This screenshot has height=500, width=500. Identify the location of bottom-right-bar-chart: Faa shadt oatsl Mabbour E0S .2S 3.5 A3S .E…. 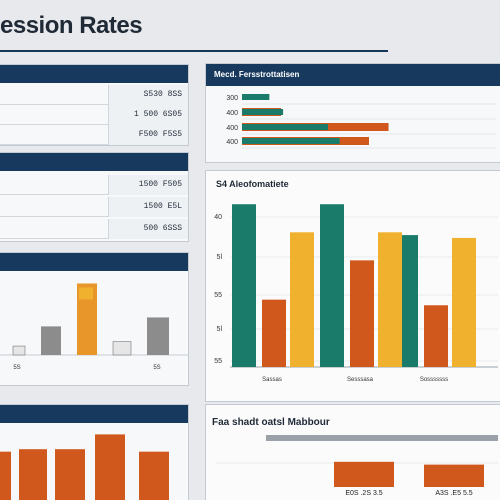
(355, 457).